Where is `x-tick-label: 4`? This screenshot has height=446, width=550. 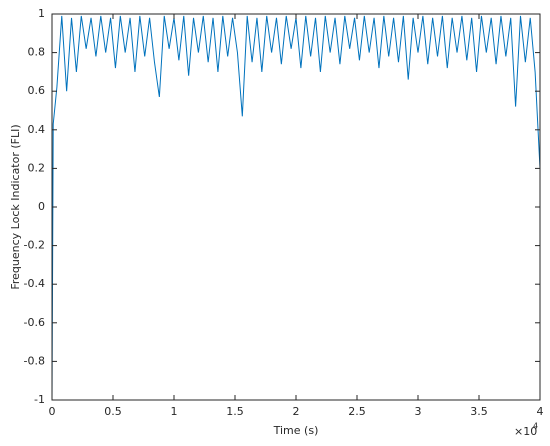 x-tick-label: 4 is located at coordinates (540, 411).